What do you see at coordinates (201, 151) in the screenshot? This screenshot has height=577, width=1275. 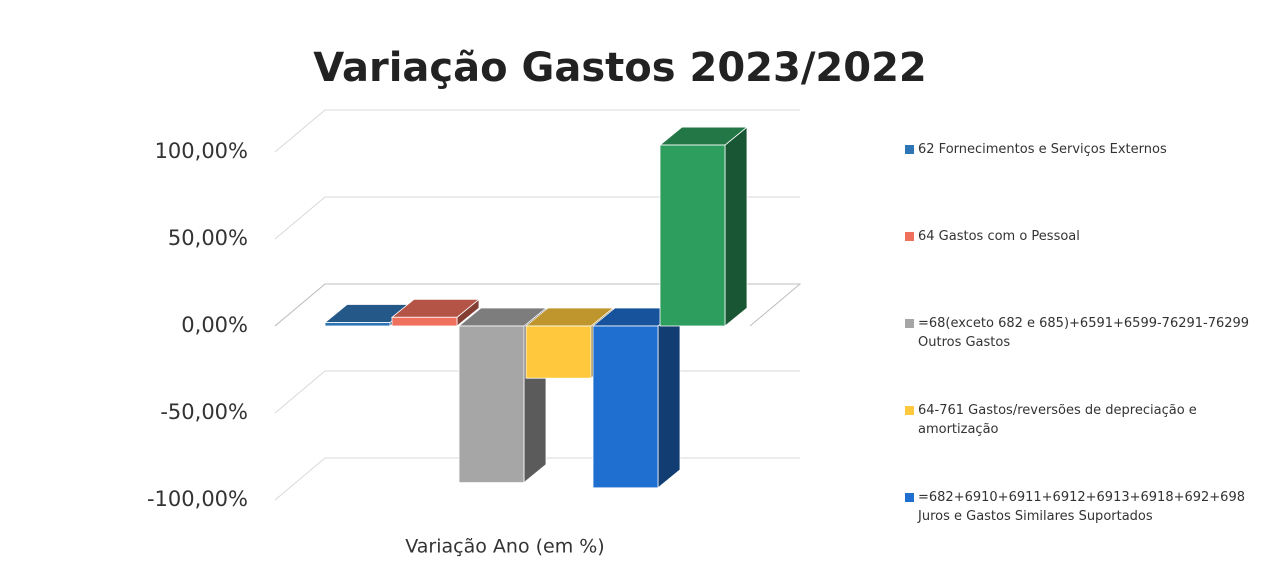 I see `y-tick-label: 100,00%` at bounding box center [201, 151].